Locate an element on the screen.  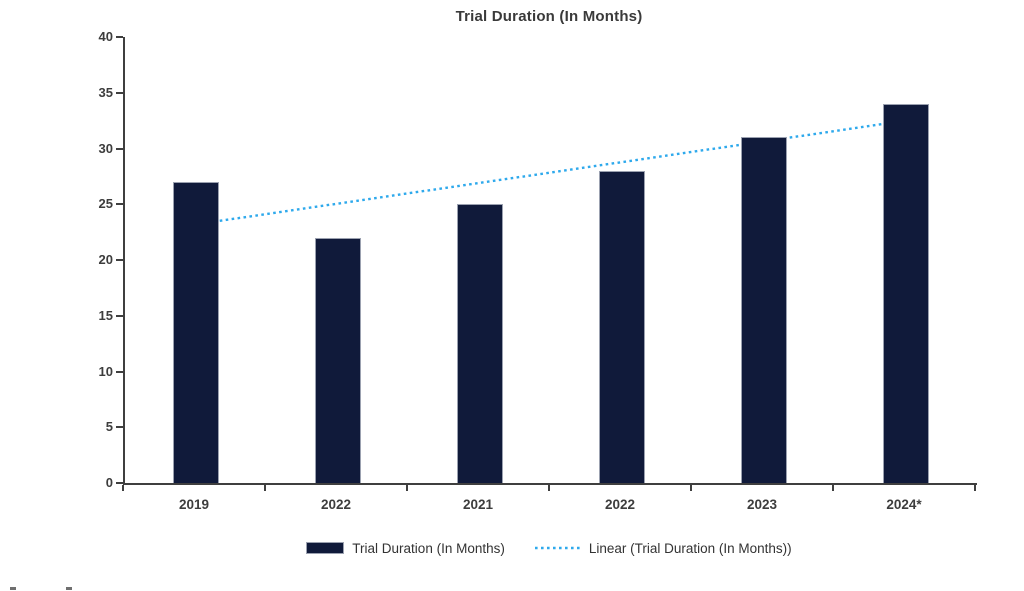
legend-bar-label: Trial Duration (In Months) is located at coordinates (428, 548).